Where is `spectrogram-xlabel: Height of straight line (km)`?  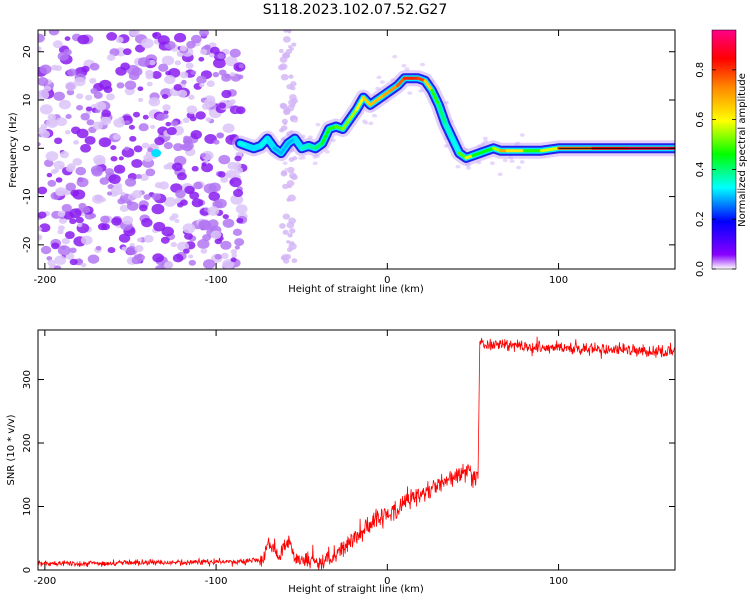 spectrogram-xlabel: Height of straight line (km) is located at coordinates (356, 289).